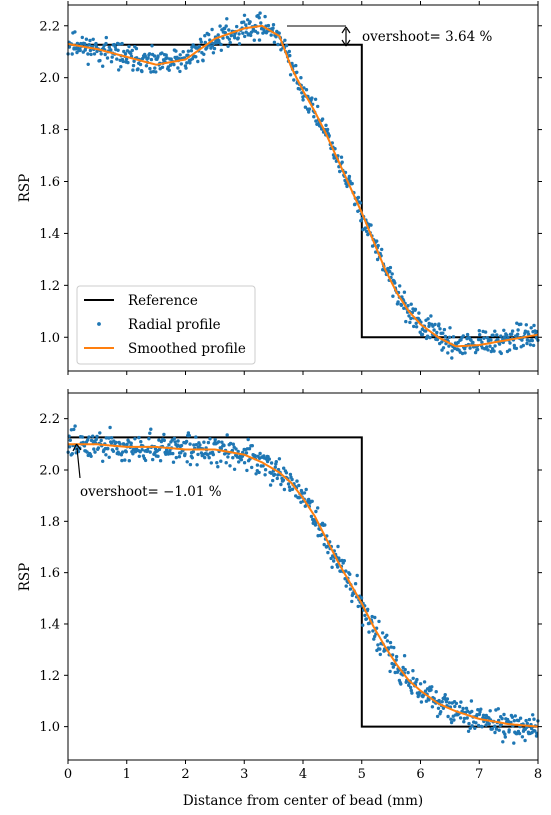 Image resolution: width=551 pixels, height=815 pixels. I want to click on legend-swatch-radial-profile, so click(99, 324).